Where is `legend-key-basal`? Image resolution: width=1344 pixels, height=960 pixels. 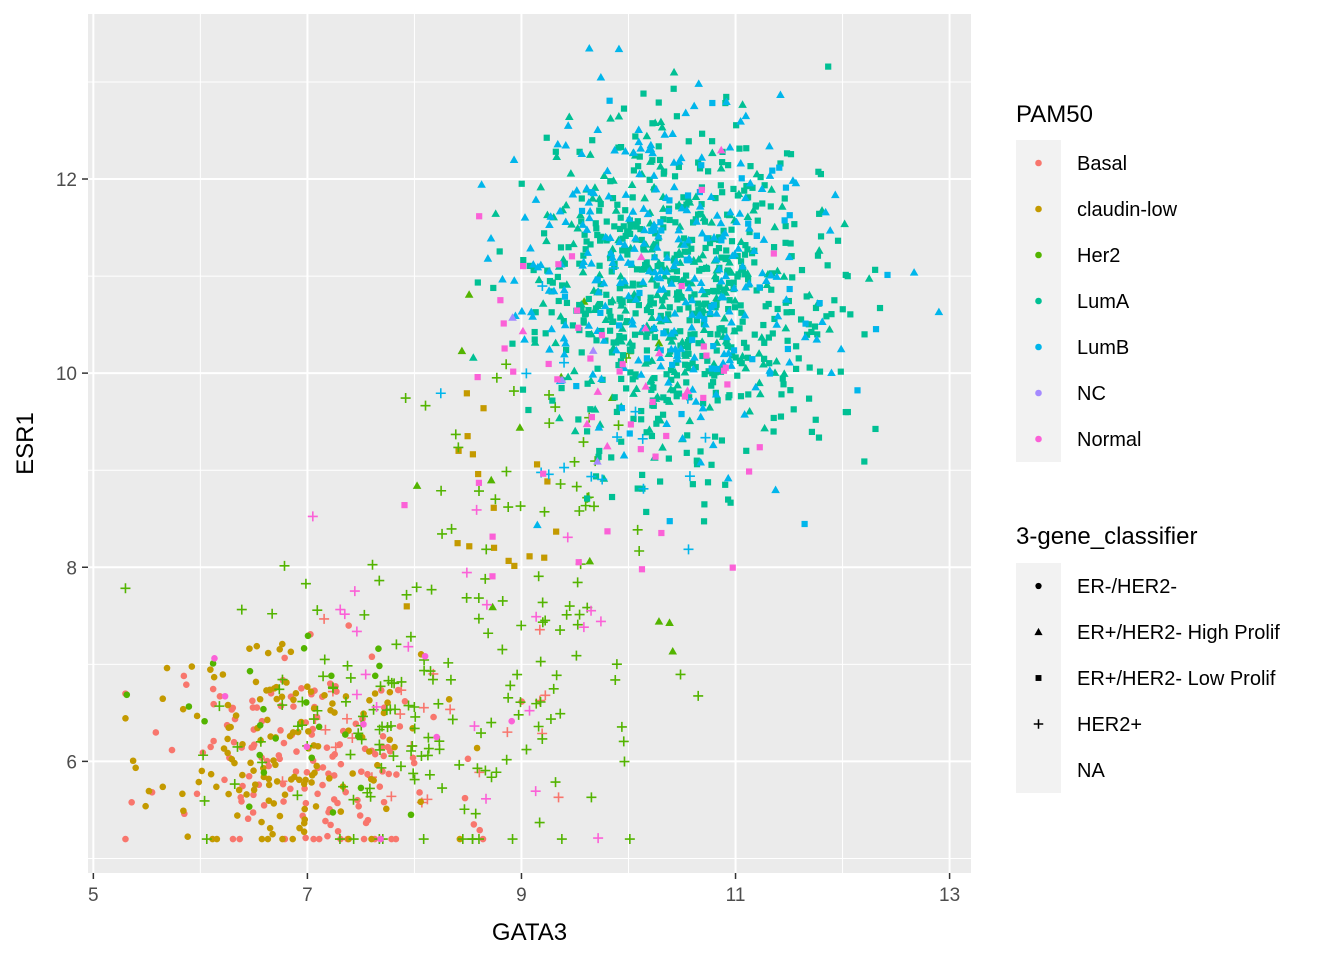 legend-key-basal is located at coordinates (1038, 163).